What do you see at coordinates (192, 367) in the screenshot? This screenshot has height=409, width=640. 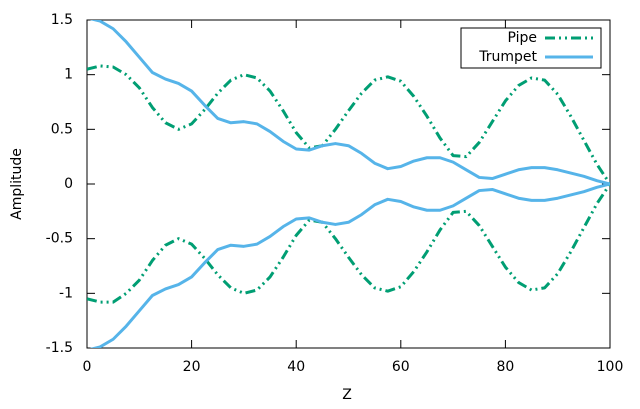 I see `x-tick-label: 20` at bounding box center [192, 367].